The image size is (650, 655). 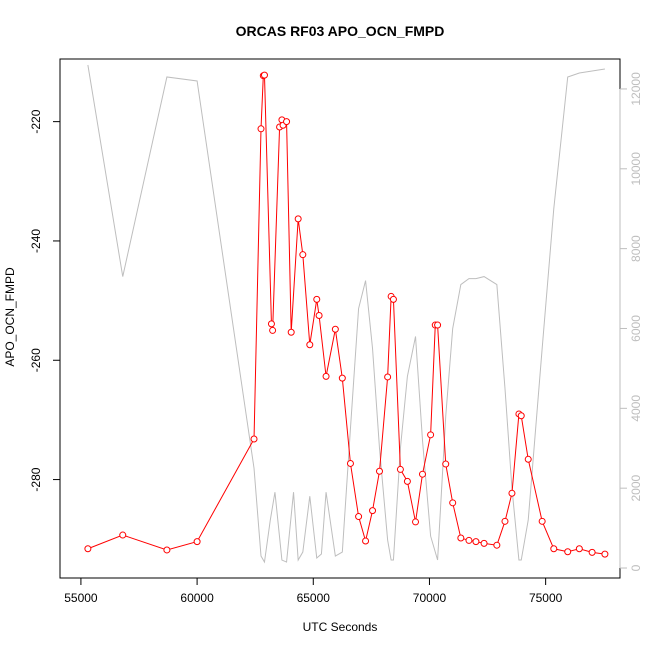 I want to click on y2-tick-label: 6000, so click(x=636, y=328).